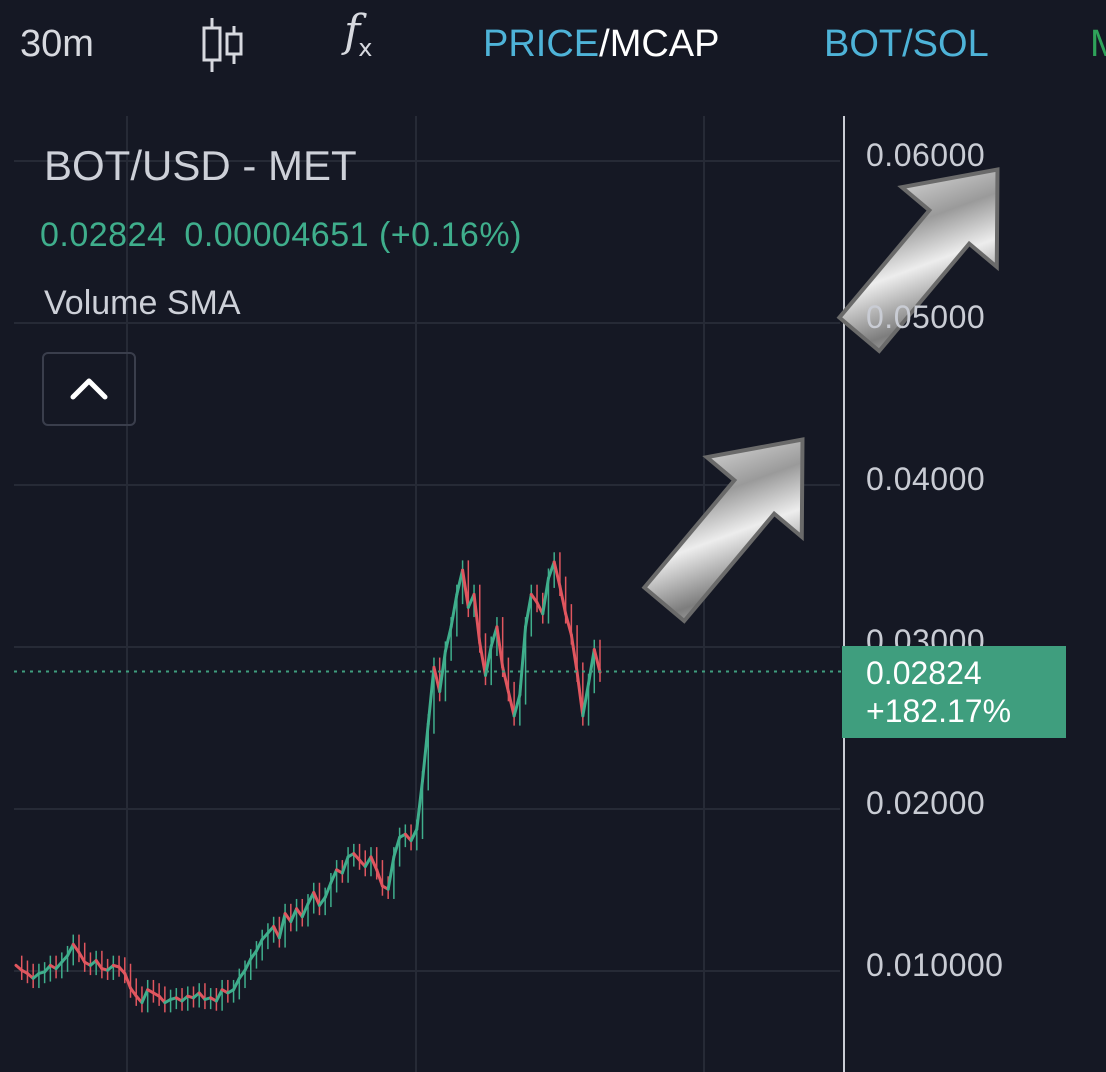  What do you see at coordinates (723, 530) in the screenshot?
I see `arrow-up-icon-lower` at bounding box center [723, 530].